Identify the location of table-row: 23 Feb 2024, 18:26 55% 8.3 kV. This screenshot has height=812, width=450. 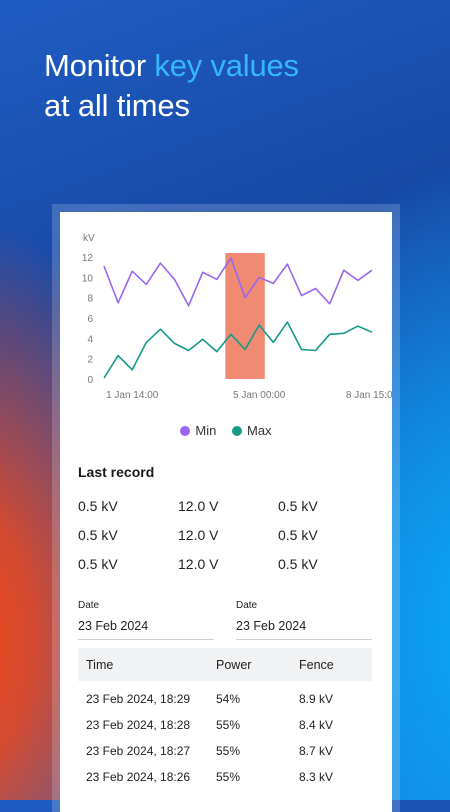
(225, 777).